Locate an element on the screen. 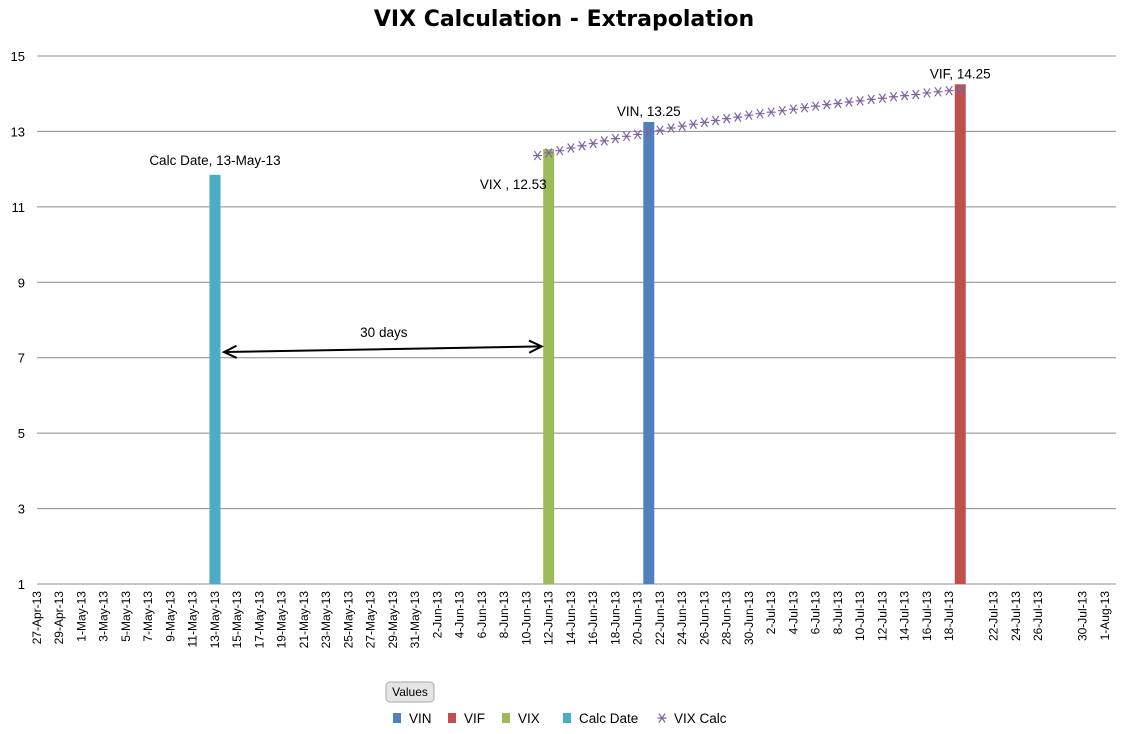 This screenshot has width=1127, height=734. data-label-vif: VIF, 14.25 is located at coordinates (960, 73).